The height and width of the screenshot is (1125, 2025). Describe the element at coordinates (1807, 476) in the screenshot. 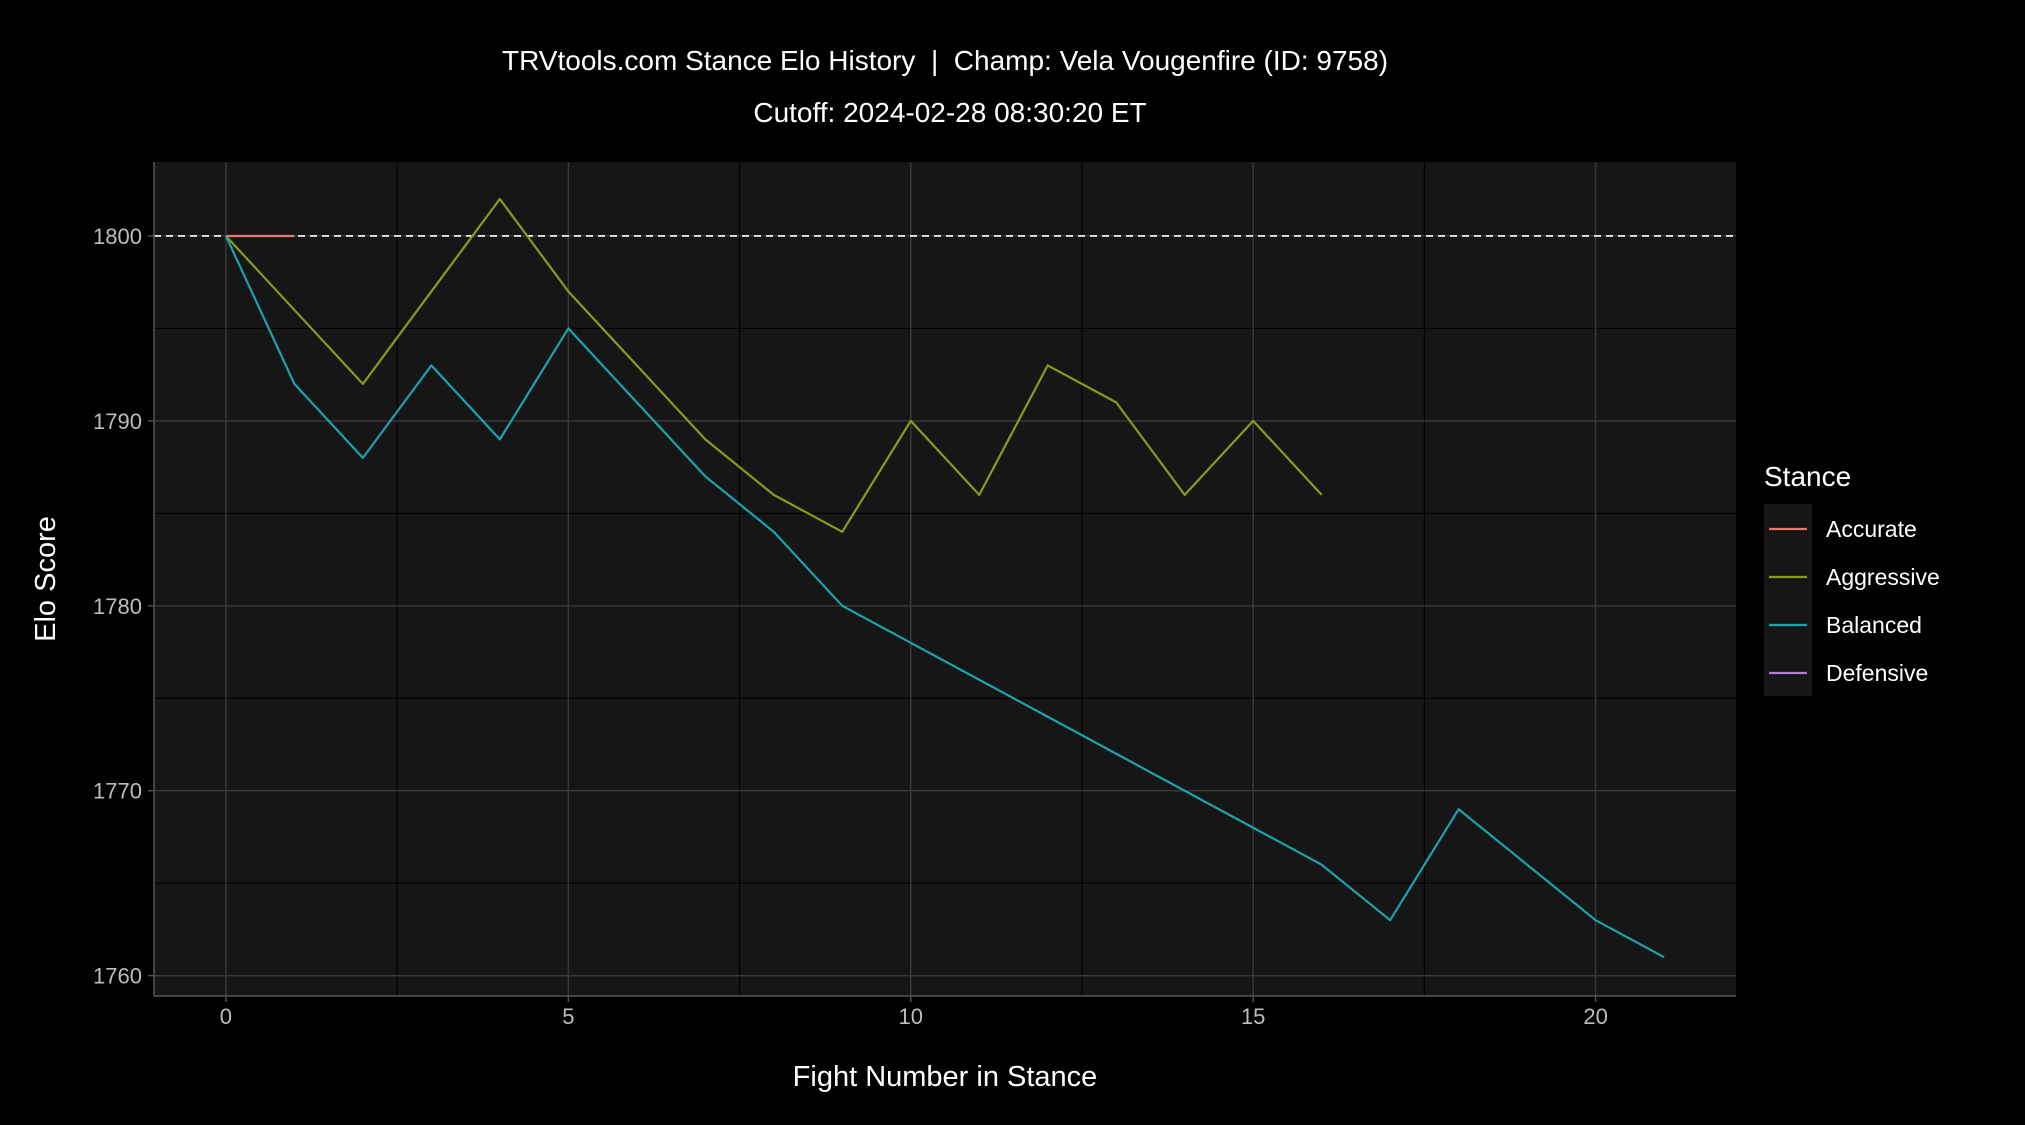

I see `legend-title: Stance` at that location.